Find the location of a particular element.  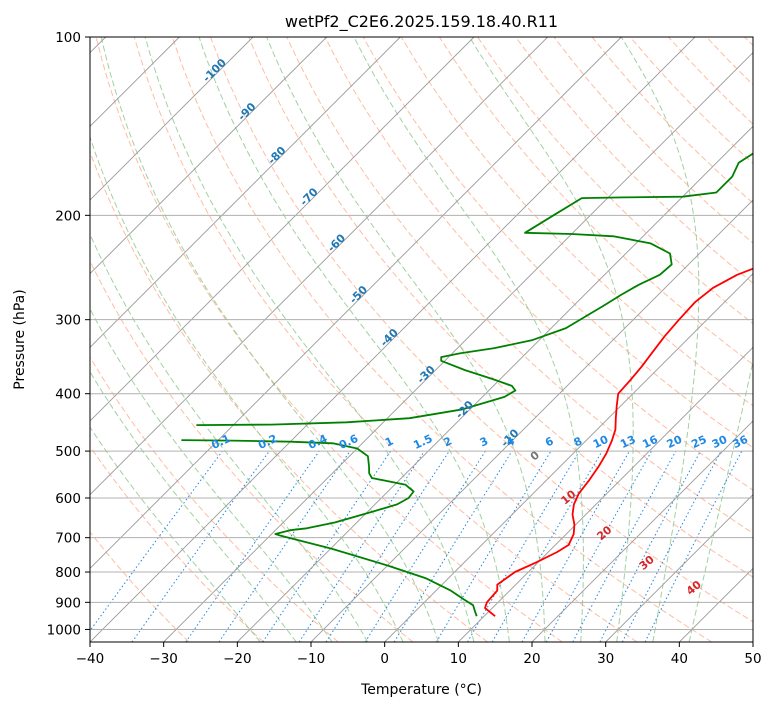

mixing-ratio-label: 0.1 is located at coordinates (220, 442).